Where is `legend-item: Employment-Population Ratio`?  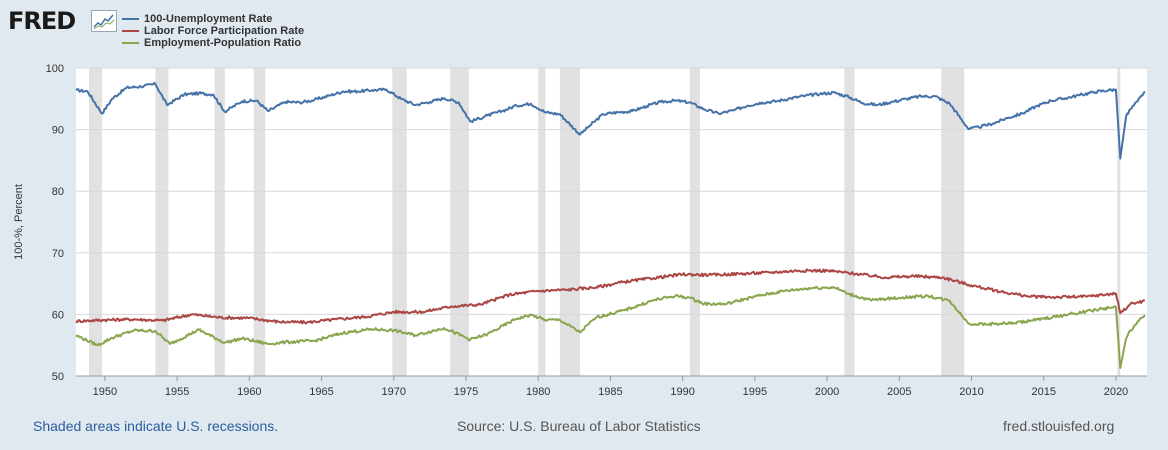 legend-item: Employment-Population Ratio is located at coordinates (213, 43).